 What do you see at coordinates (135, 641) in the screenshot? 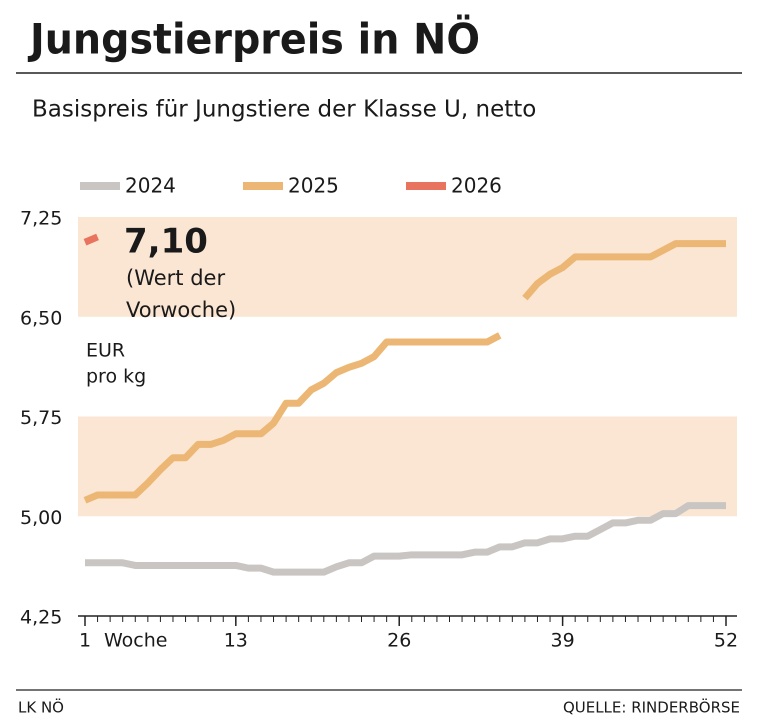
I see `x-axis-title: Woche` at bounding box center [135, 641].